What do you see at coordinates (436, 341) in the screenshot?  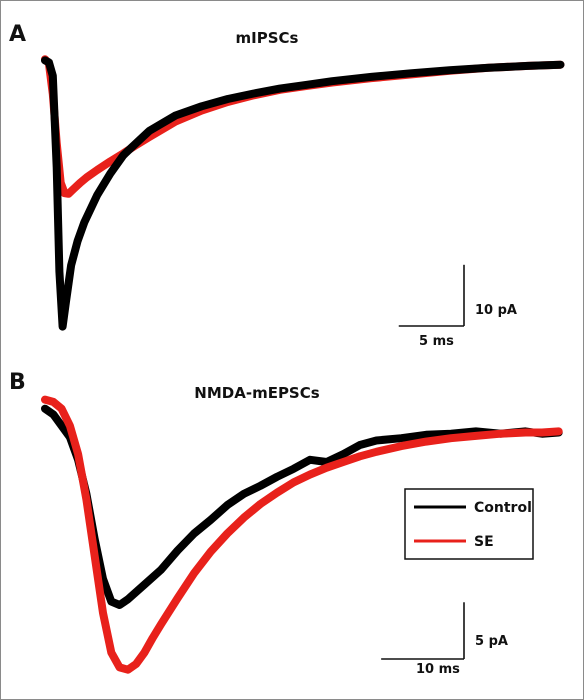 I see `panel-a-scale-bar-x-label: 5 ms` at bounding box center [436, 341].